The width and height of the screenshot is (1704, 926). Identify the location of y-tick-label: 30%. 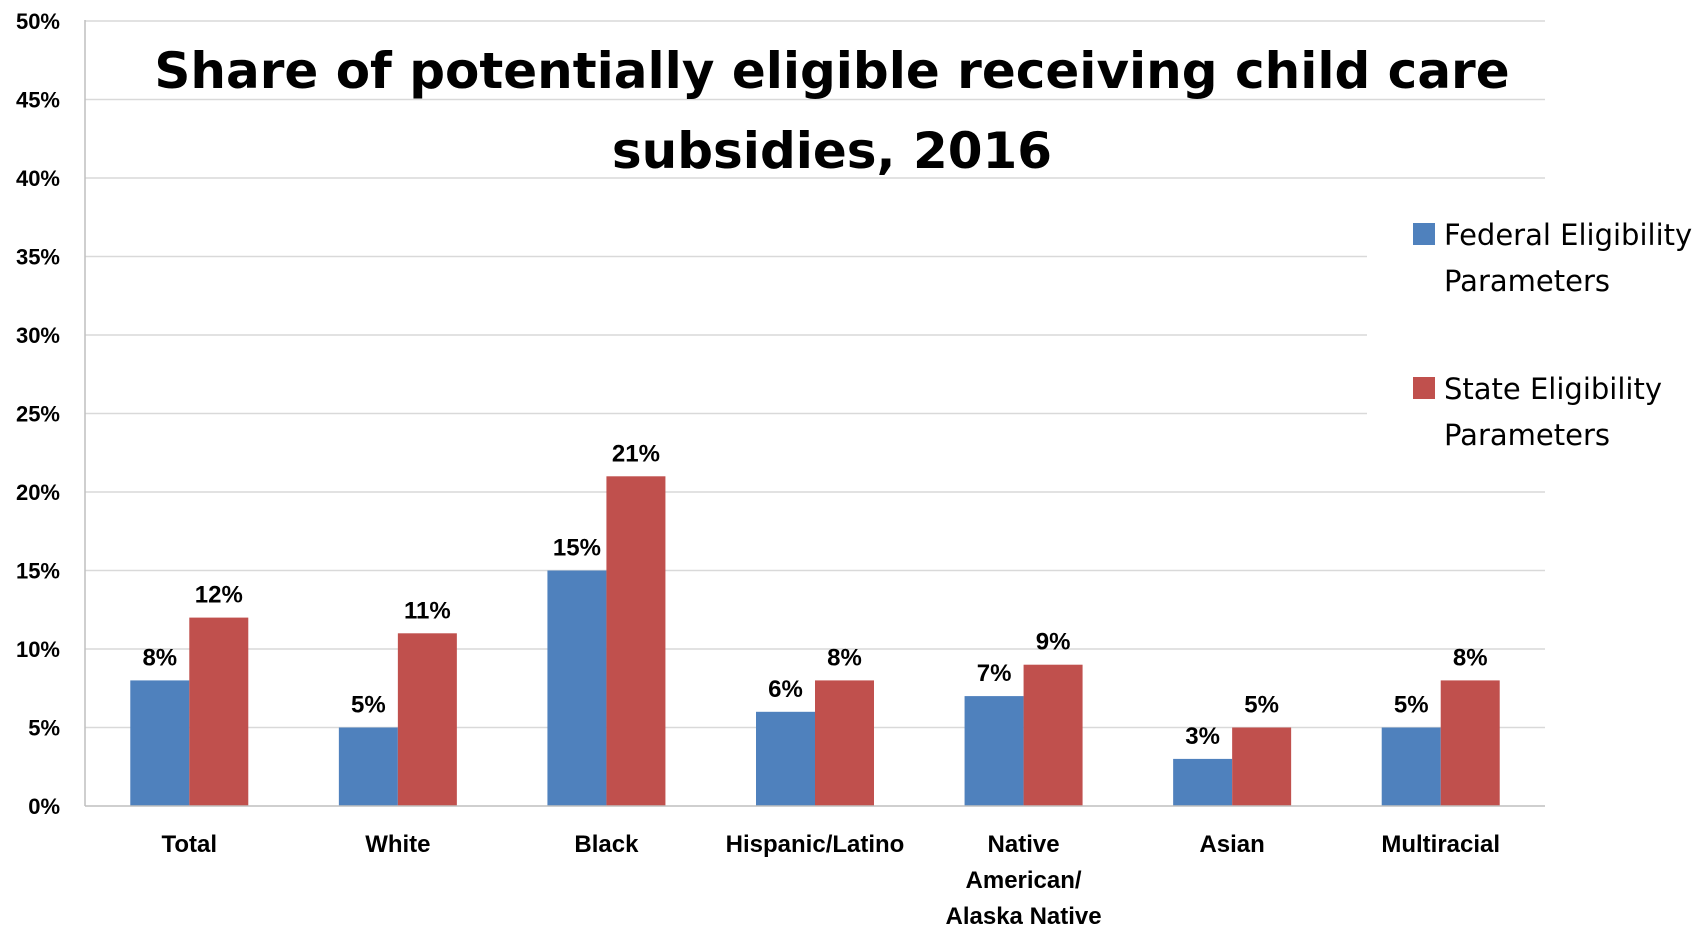
(38, 335).